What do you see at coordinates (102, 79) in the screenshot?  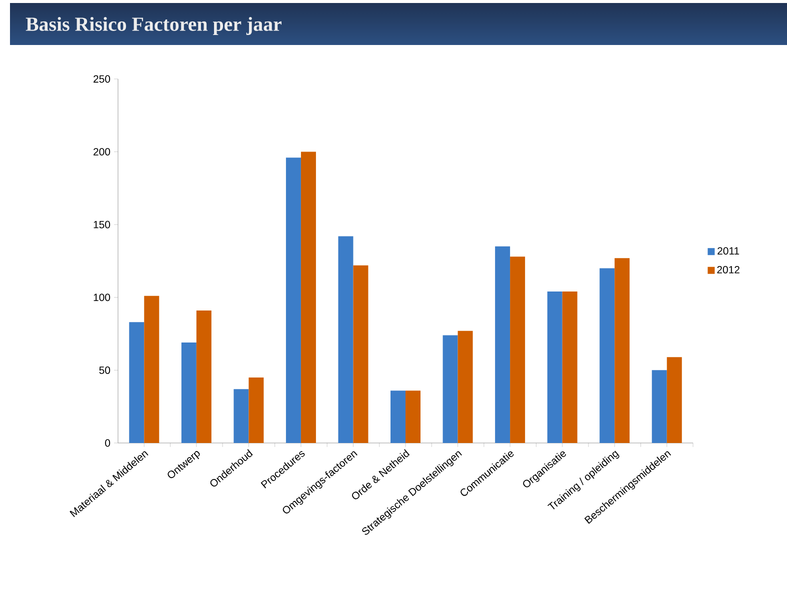 I see `y-tick-label: 250` at bounding box center [102, 79].